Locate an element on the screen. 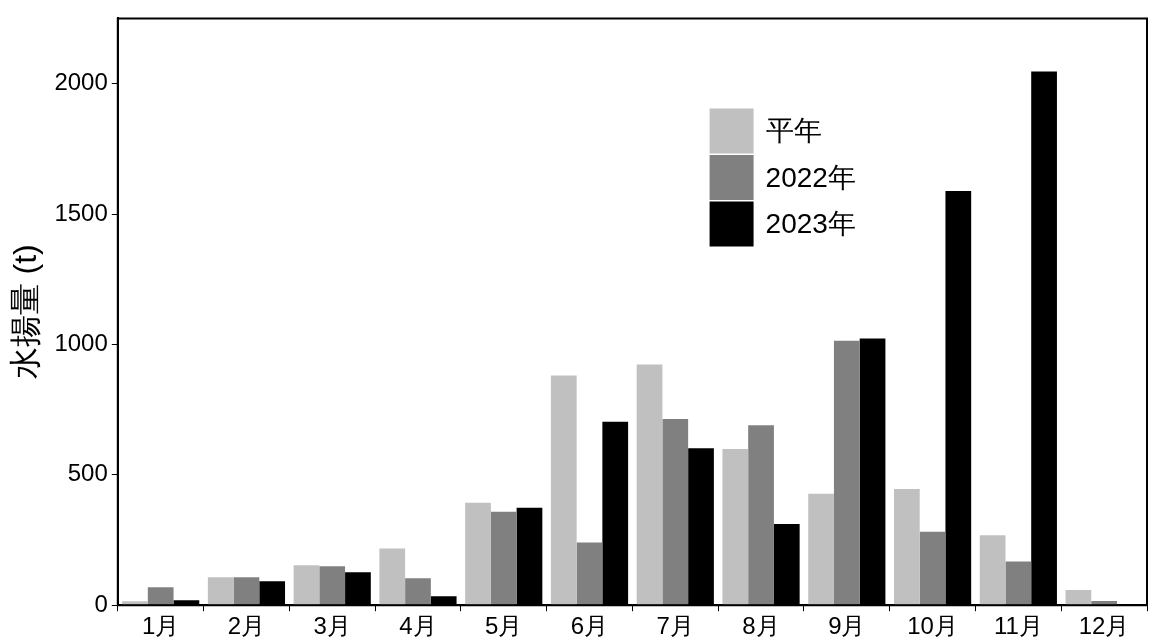 The height and width of the screenshot is (644, 1155). y-tick-label: 500 is located at coordinates (87, 473).